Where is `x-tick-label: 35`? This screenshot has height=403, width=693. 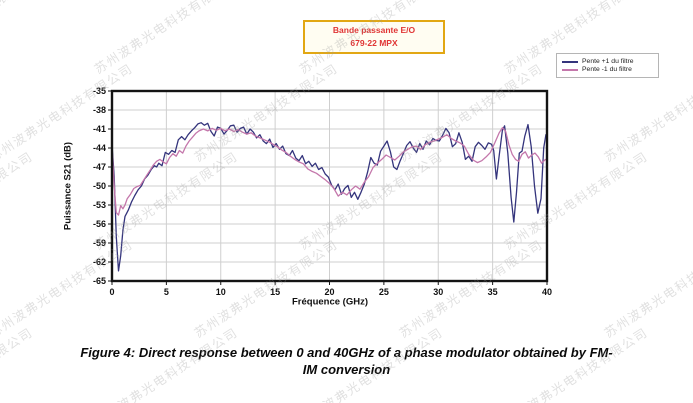
x-tick-label: 35 is located at coordinates (493, 292).